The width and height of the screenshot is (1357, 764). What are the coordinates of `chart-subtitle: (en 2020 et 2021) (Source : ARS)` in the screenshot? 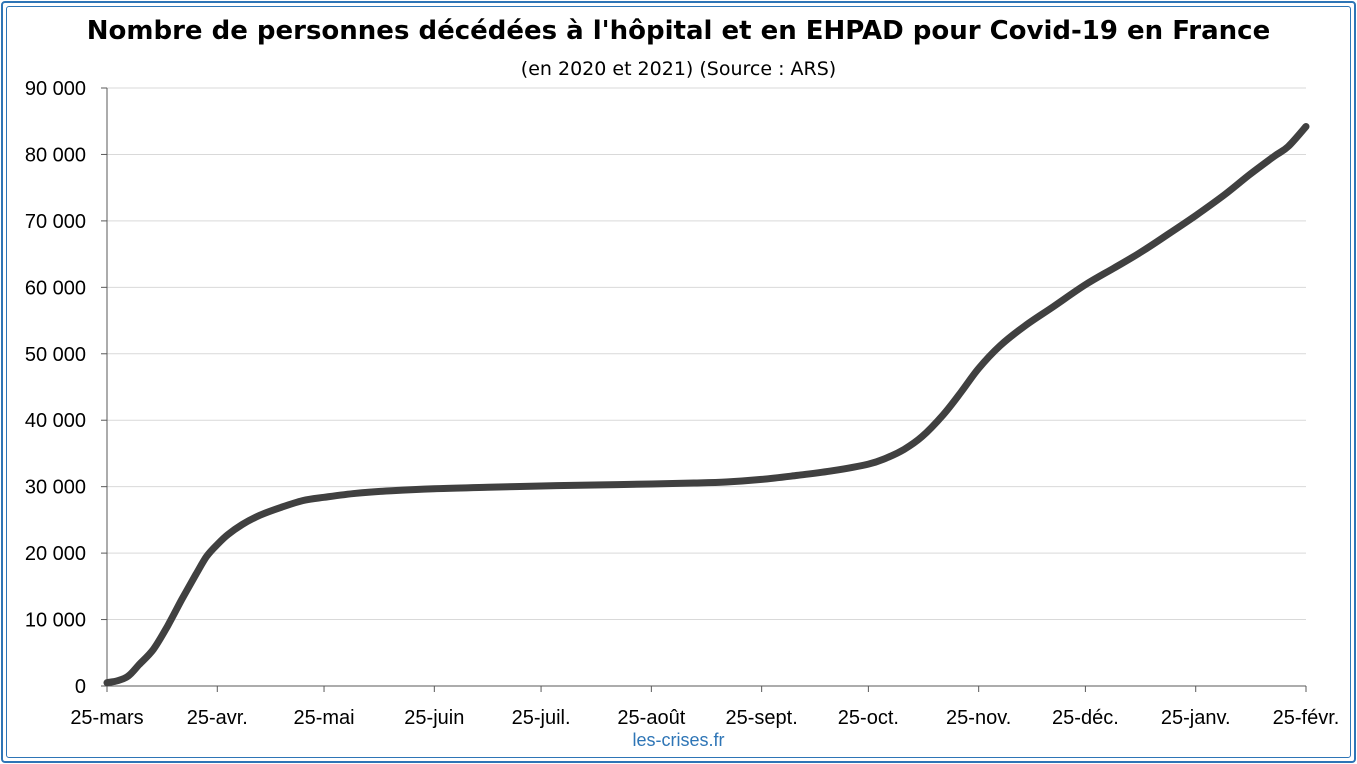 It's located at (678, 69).